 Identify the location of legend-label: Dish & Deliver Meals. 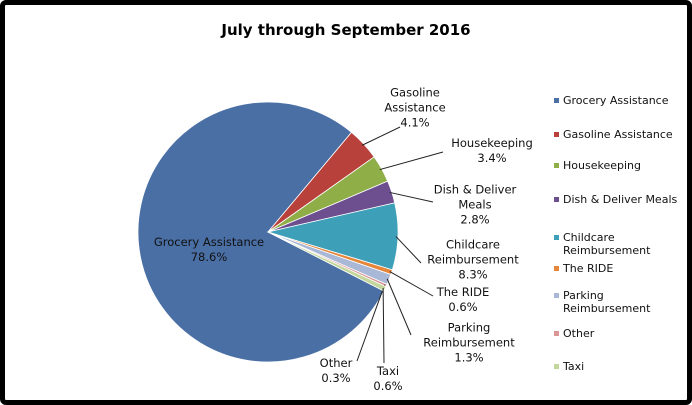
(620, 199).